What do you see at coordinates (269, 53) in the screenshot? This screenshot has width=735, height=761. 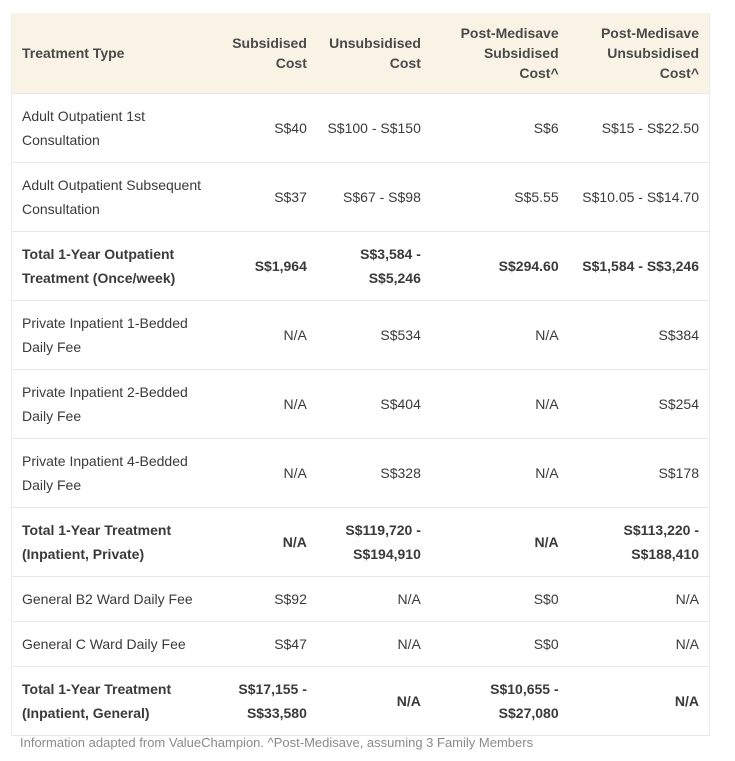 I see `header-subsidised-cost: Subsidised Cost` at bounding box center [269, 53].